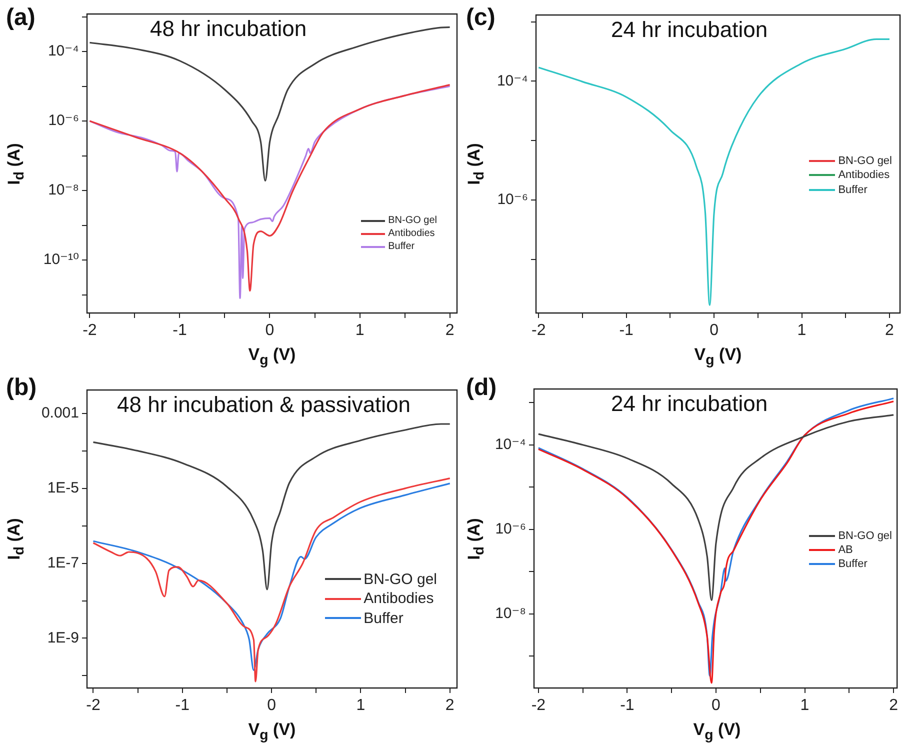 This screenshot has width=901, height=744. Describe the element at coordinates (61, 259) in the screenshot. I see `y-tick-label: 10⁻¹⁰` at that location.